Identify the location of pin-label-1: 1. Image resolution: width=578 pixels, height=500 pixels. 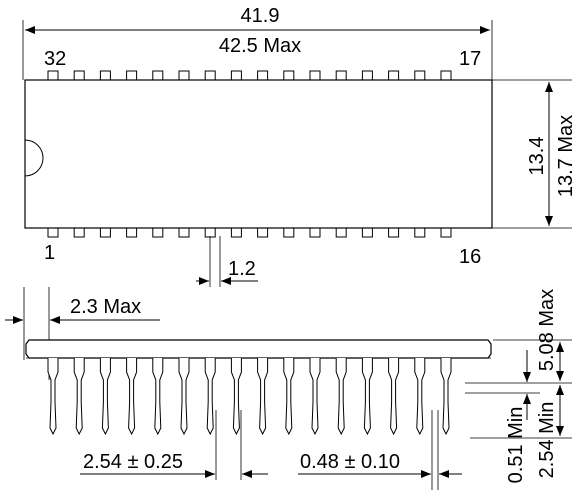
(49, 253).